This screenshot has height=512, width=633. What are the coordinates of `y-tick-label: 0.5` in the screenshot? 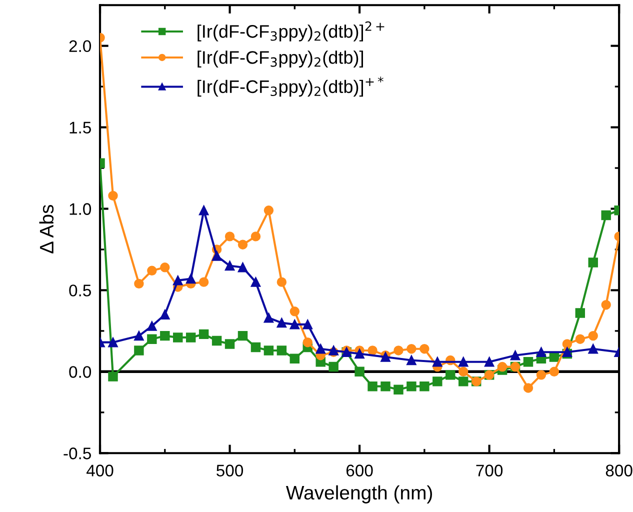 It's located at (80, 290).